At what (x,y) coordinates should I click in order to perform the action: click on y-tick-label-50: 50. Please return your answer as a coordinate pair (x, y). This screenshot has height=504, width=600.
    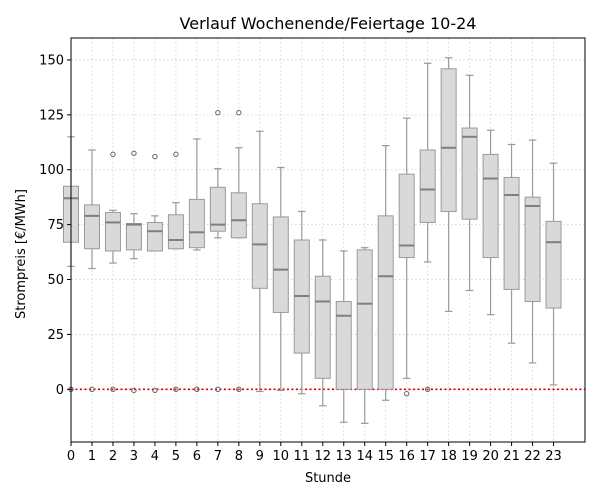
    Looking at the image, I should click on (55, 280).